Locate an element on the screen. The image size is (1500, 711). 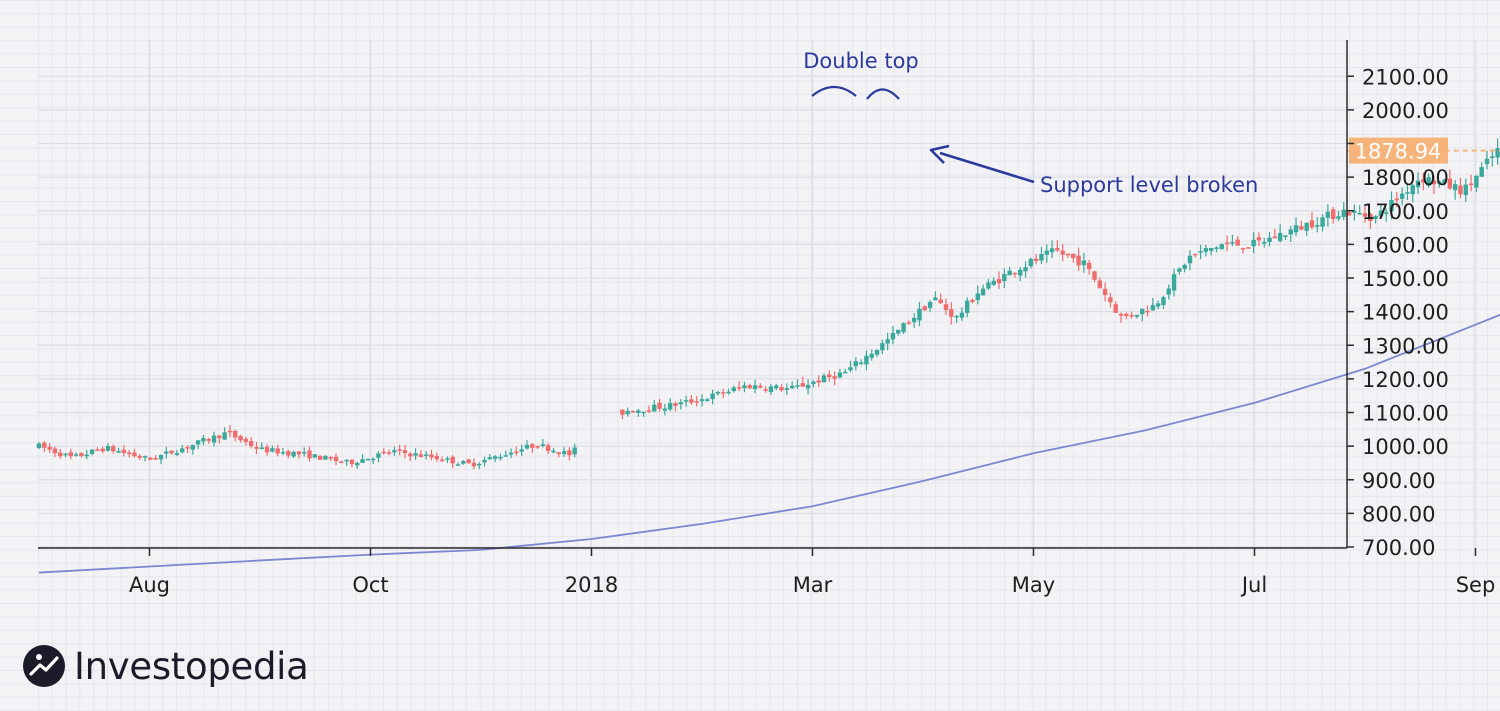
y-tick-label: 800.00 is located at coordinates (1398, 514).